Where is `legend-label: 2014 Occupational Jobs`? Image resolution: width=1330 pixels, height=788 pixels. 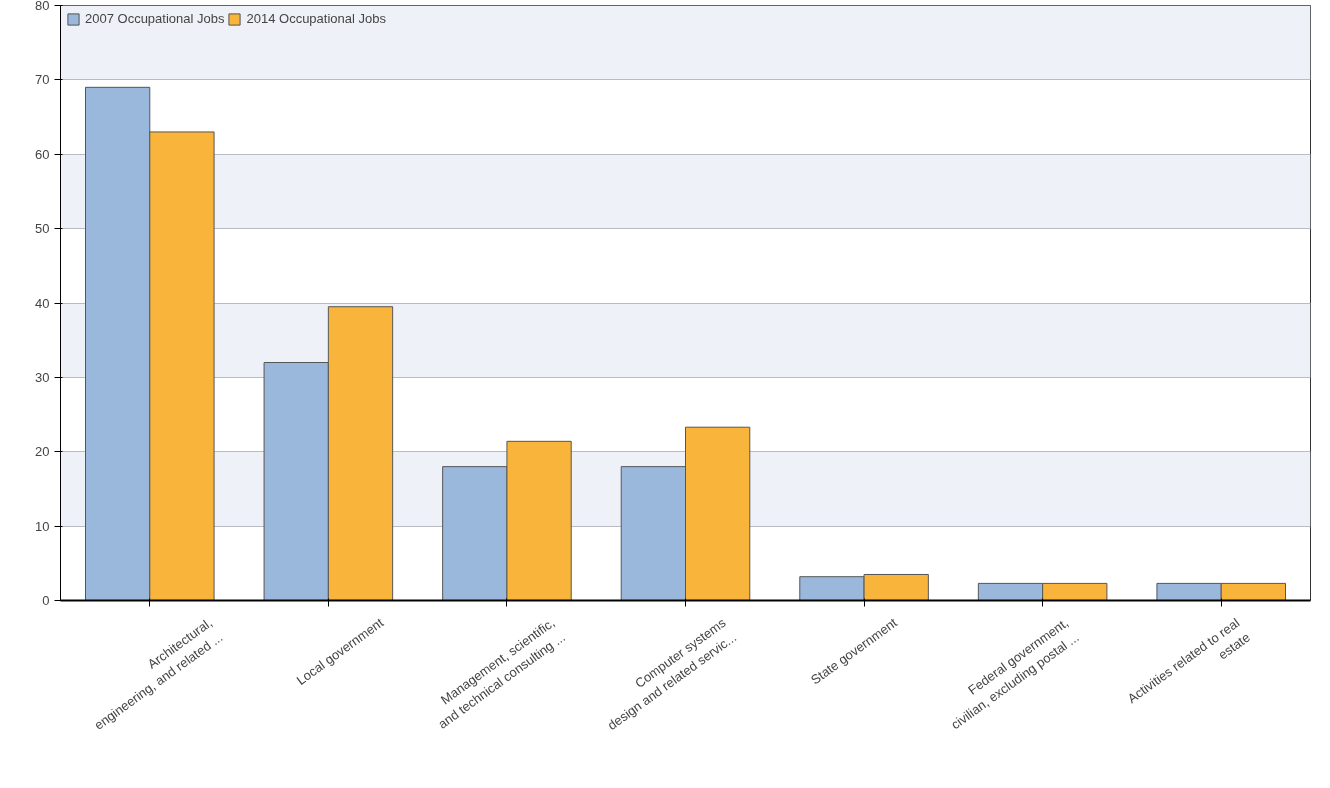 legend-label: 2014 Occupational Jobs is located at coordinates (316, 18).